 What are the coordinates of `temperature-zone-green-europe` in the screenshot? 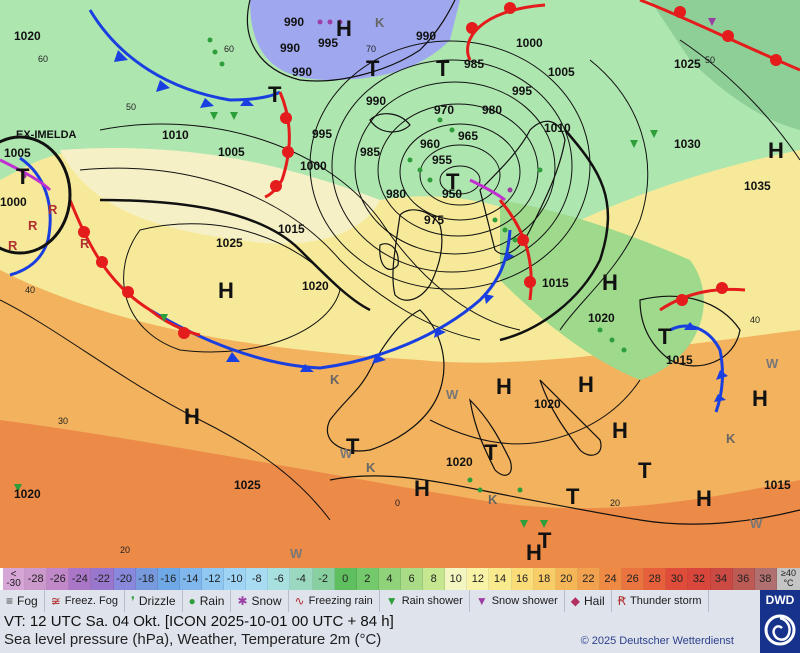 It's located at (602, 290).